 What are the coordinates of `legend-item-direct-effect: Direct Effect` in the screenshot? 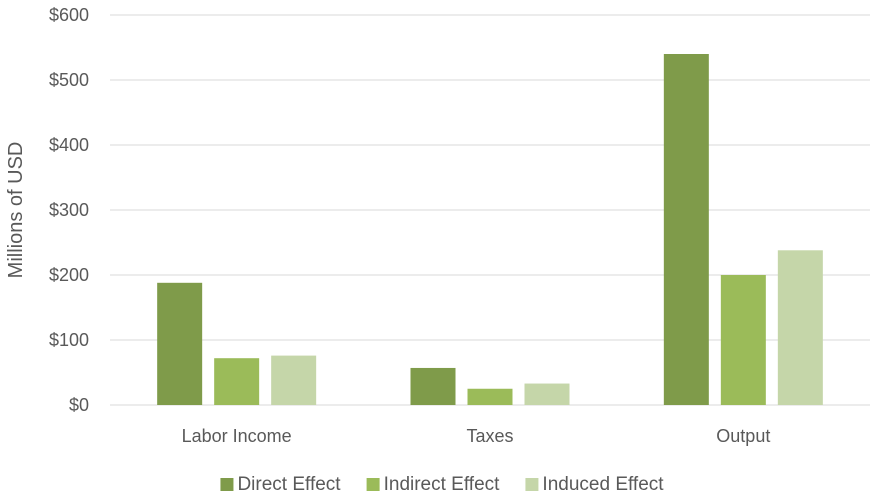 It's located at (280, 484).